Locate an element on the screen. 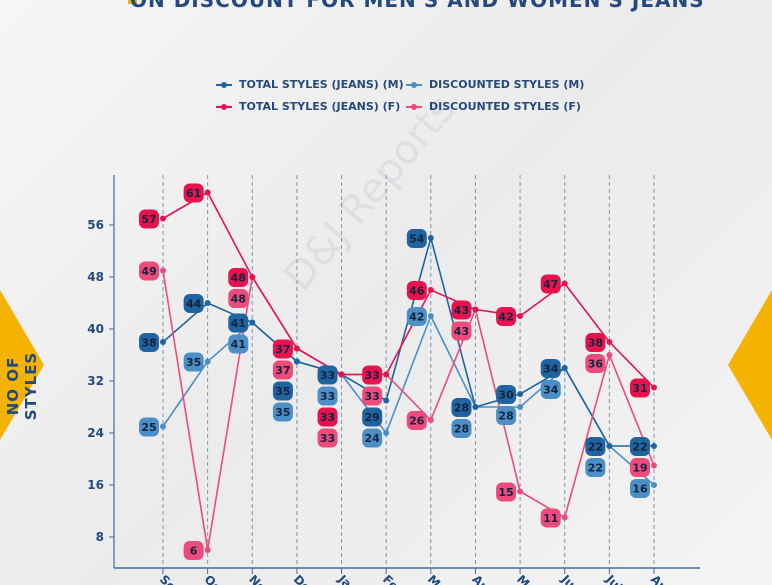 The width and height of the screenshot is (772, 585). x-tick-label: Jan is located at coordinates (348, 578).